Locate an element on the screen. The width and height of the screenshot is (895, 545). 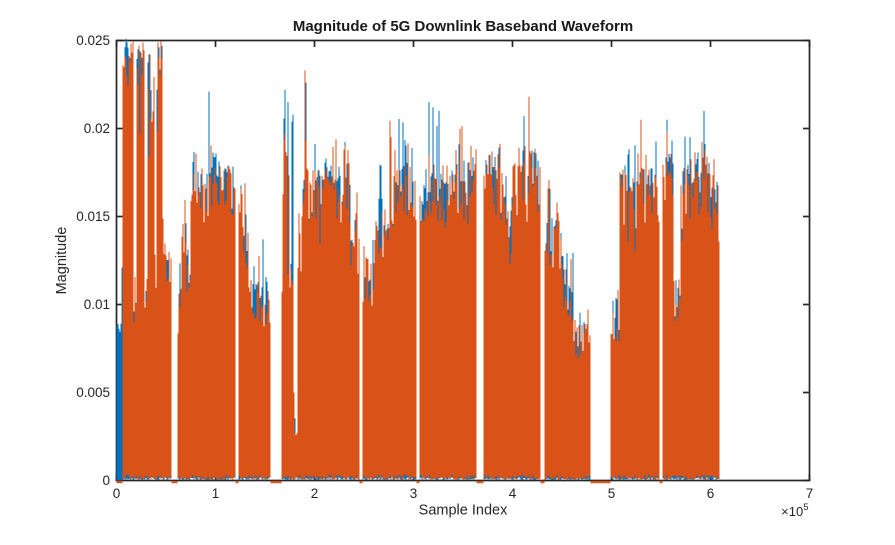
x-axis-exponent: ×10⁵ is located at coordinates (794, 510).